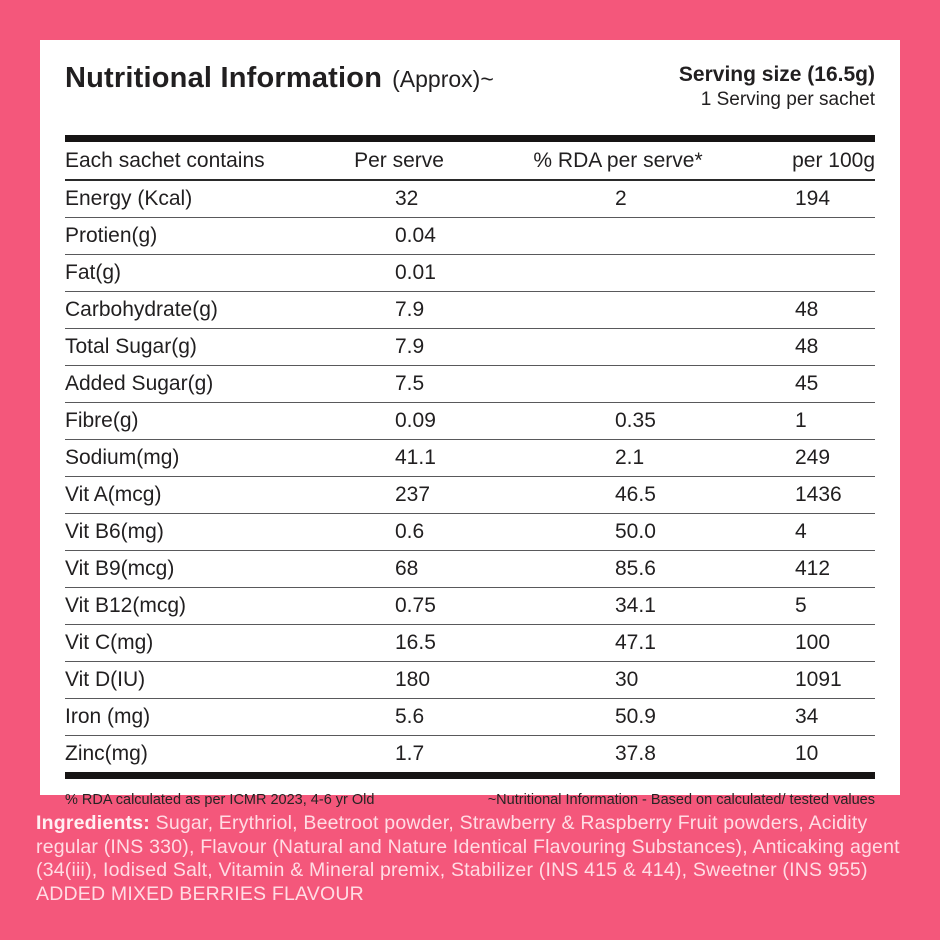 This screenshot has width=940, height=940. Describe the element at coordinates (165, 160) in the screenshot. I see `column-header-contains: Each sachet contains` at that location.